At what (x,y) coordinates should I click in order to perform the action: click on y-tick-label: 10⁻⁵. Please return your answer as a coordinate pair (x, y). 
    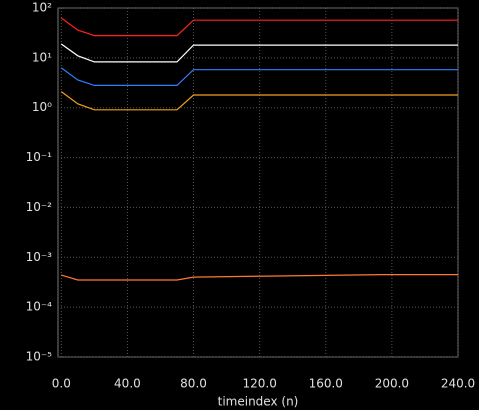
    Looking at the image, I should click on (39, 357).